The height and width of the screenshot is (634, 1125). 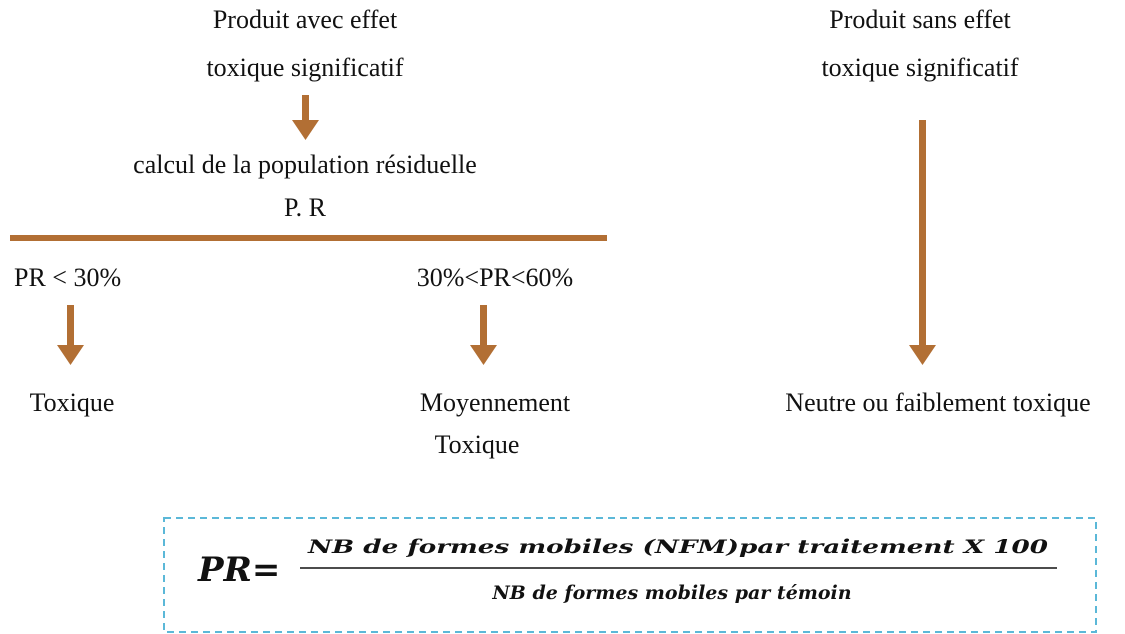 I want to click on node-label: P. R, so click(x=305, y=207).